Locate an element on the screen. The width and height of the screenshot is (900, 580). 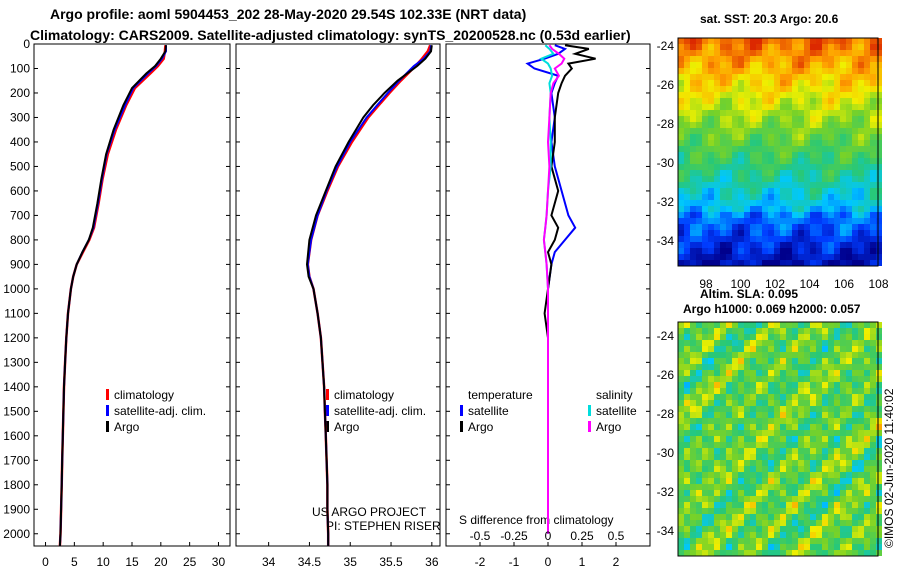
sst-map-xtick: 108 is located at coordinates (878, 284).